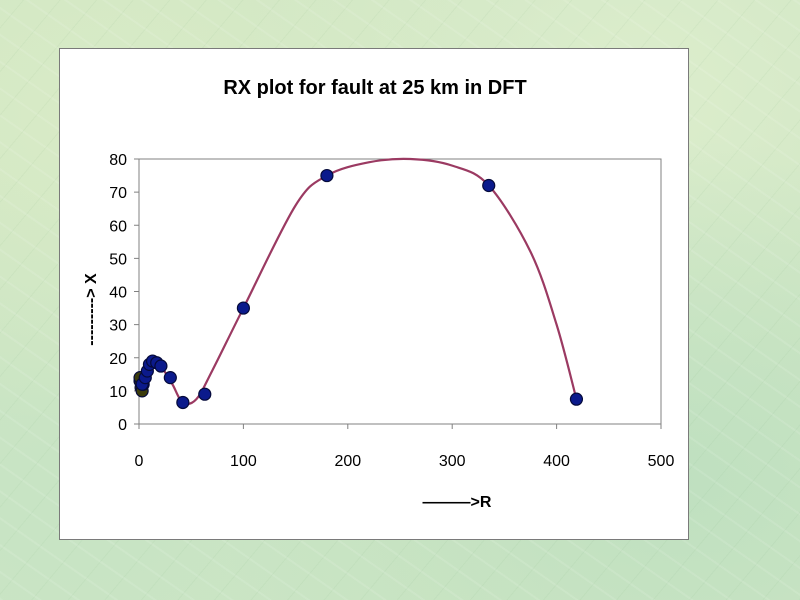 This screenshot has height=600, width=800. I want to click on y-tick-label: 10, so click(118, 392).